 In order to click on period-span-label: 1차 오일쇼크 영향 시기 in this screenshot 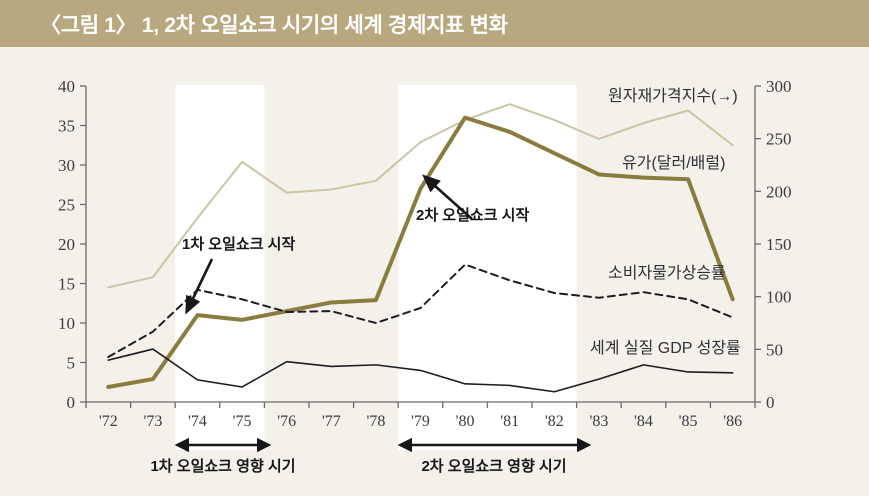, I will do `click(222, 466)`.